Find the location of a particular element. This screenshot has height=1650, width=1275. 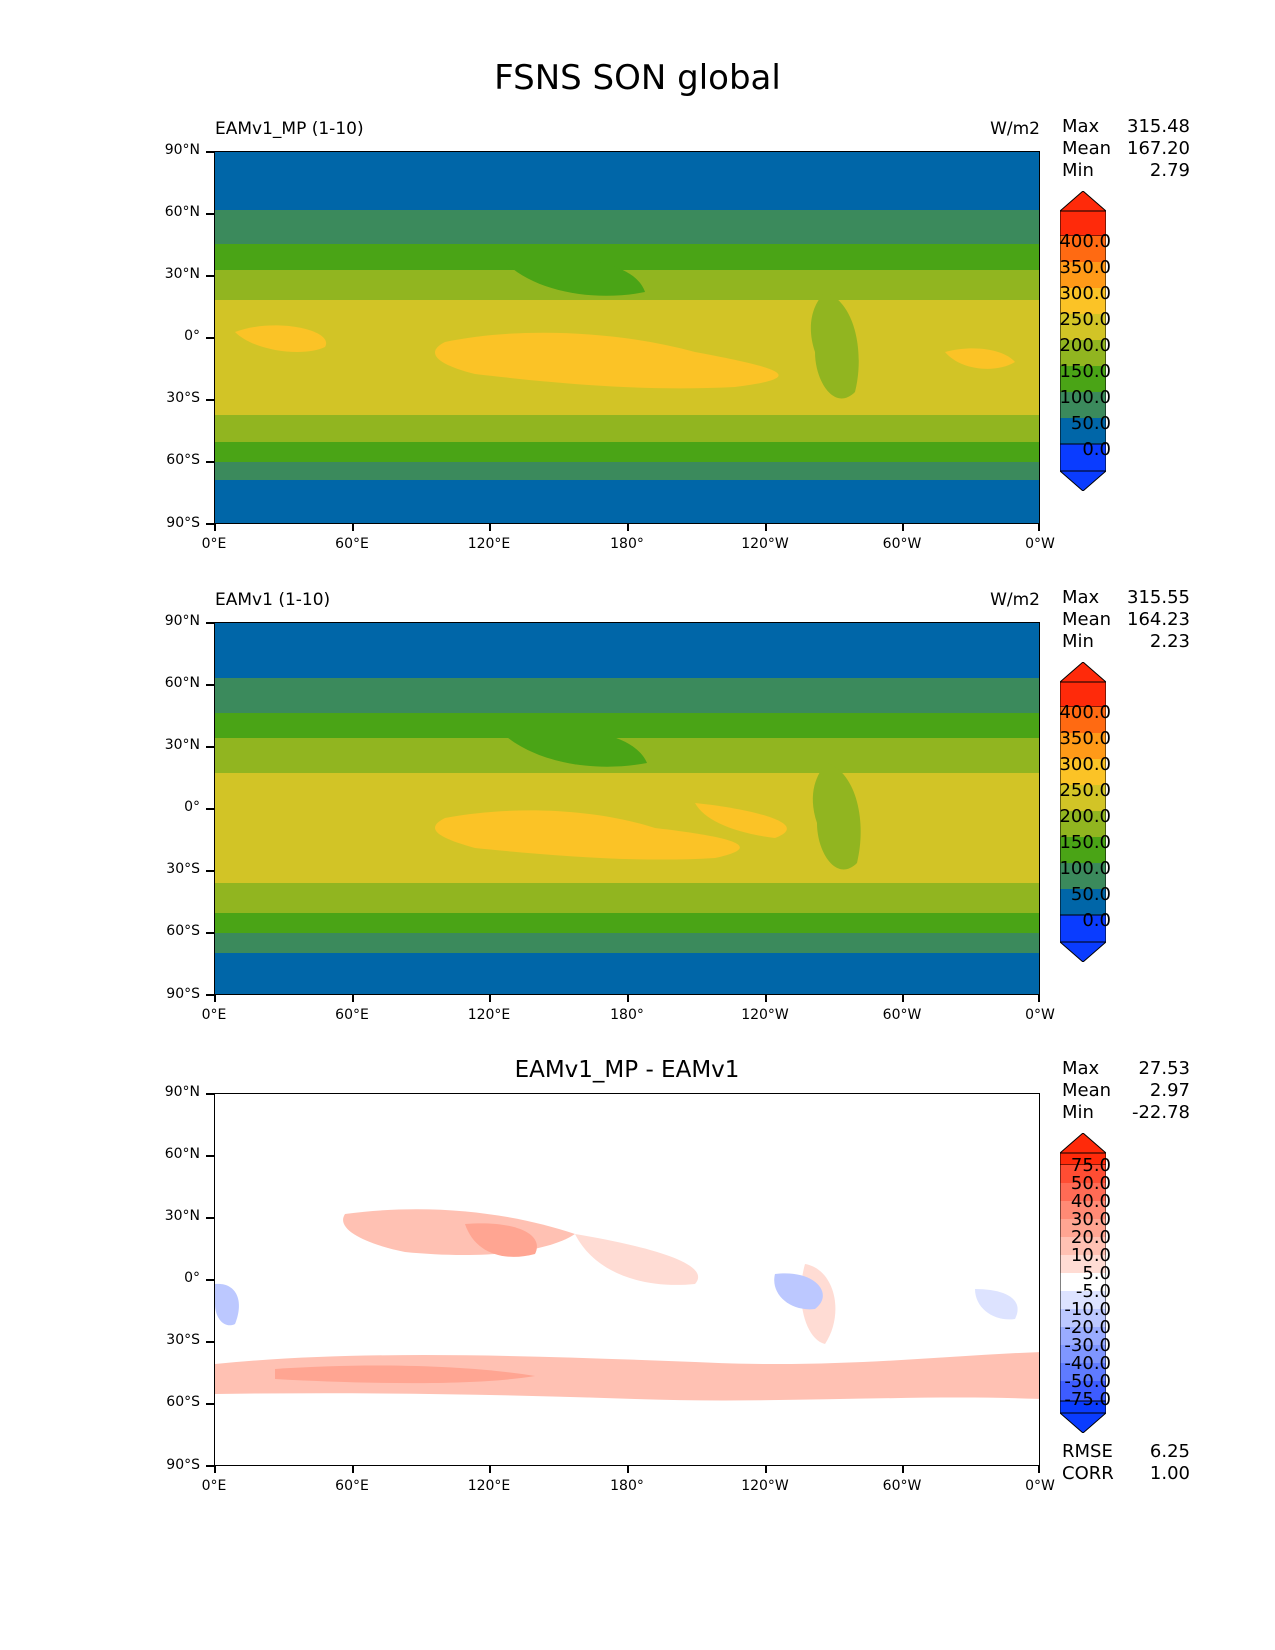

max-value: 27.53 is located at coordinates (1164, 1068).